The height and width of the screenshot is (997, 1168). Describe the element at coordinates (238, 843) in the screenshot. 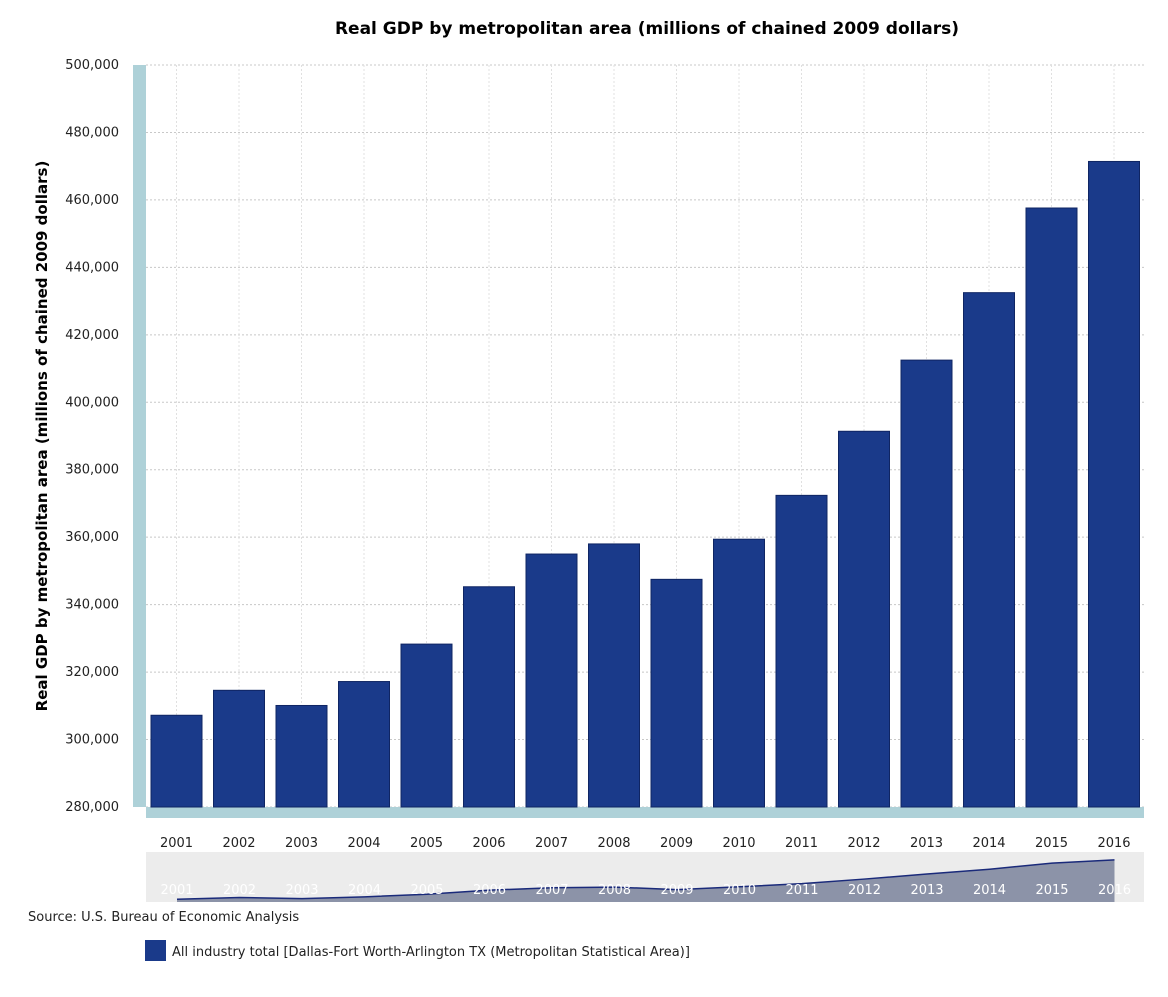

I see `x-tick-label: 2002` at that location.